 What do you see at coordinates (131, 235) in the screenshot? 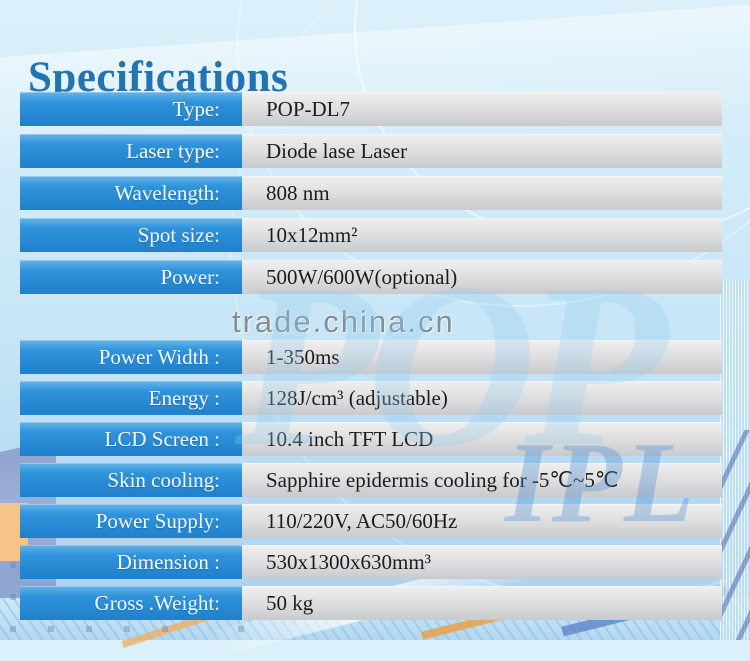
I see `spec-label: Spot size:` at bounding box center [131, 235].